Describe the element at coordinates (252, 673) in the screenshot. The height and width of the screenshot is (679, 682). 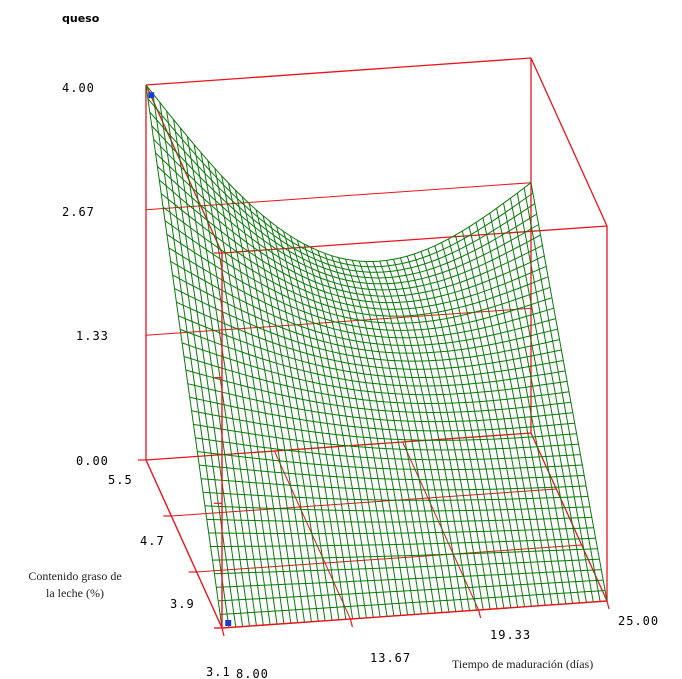
I see `x-tick-label: 8.00` at that location.